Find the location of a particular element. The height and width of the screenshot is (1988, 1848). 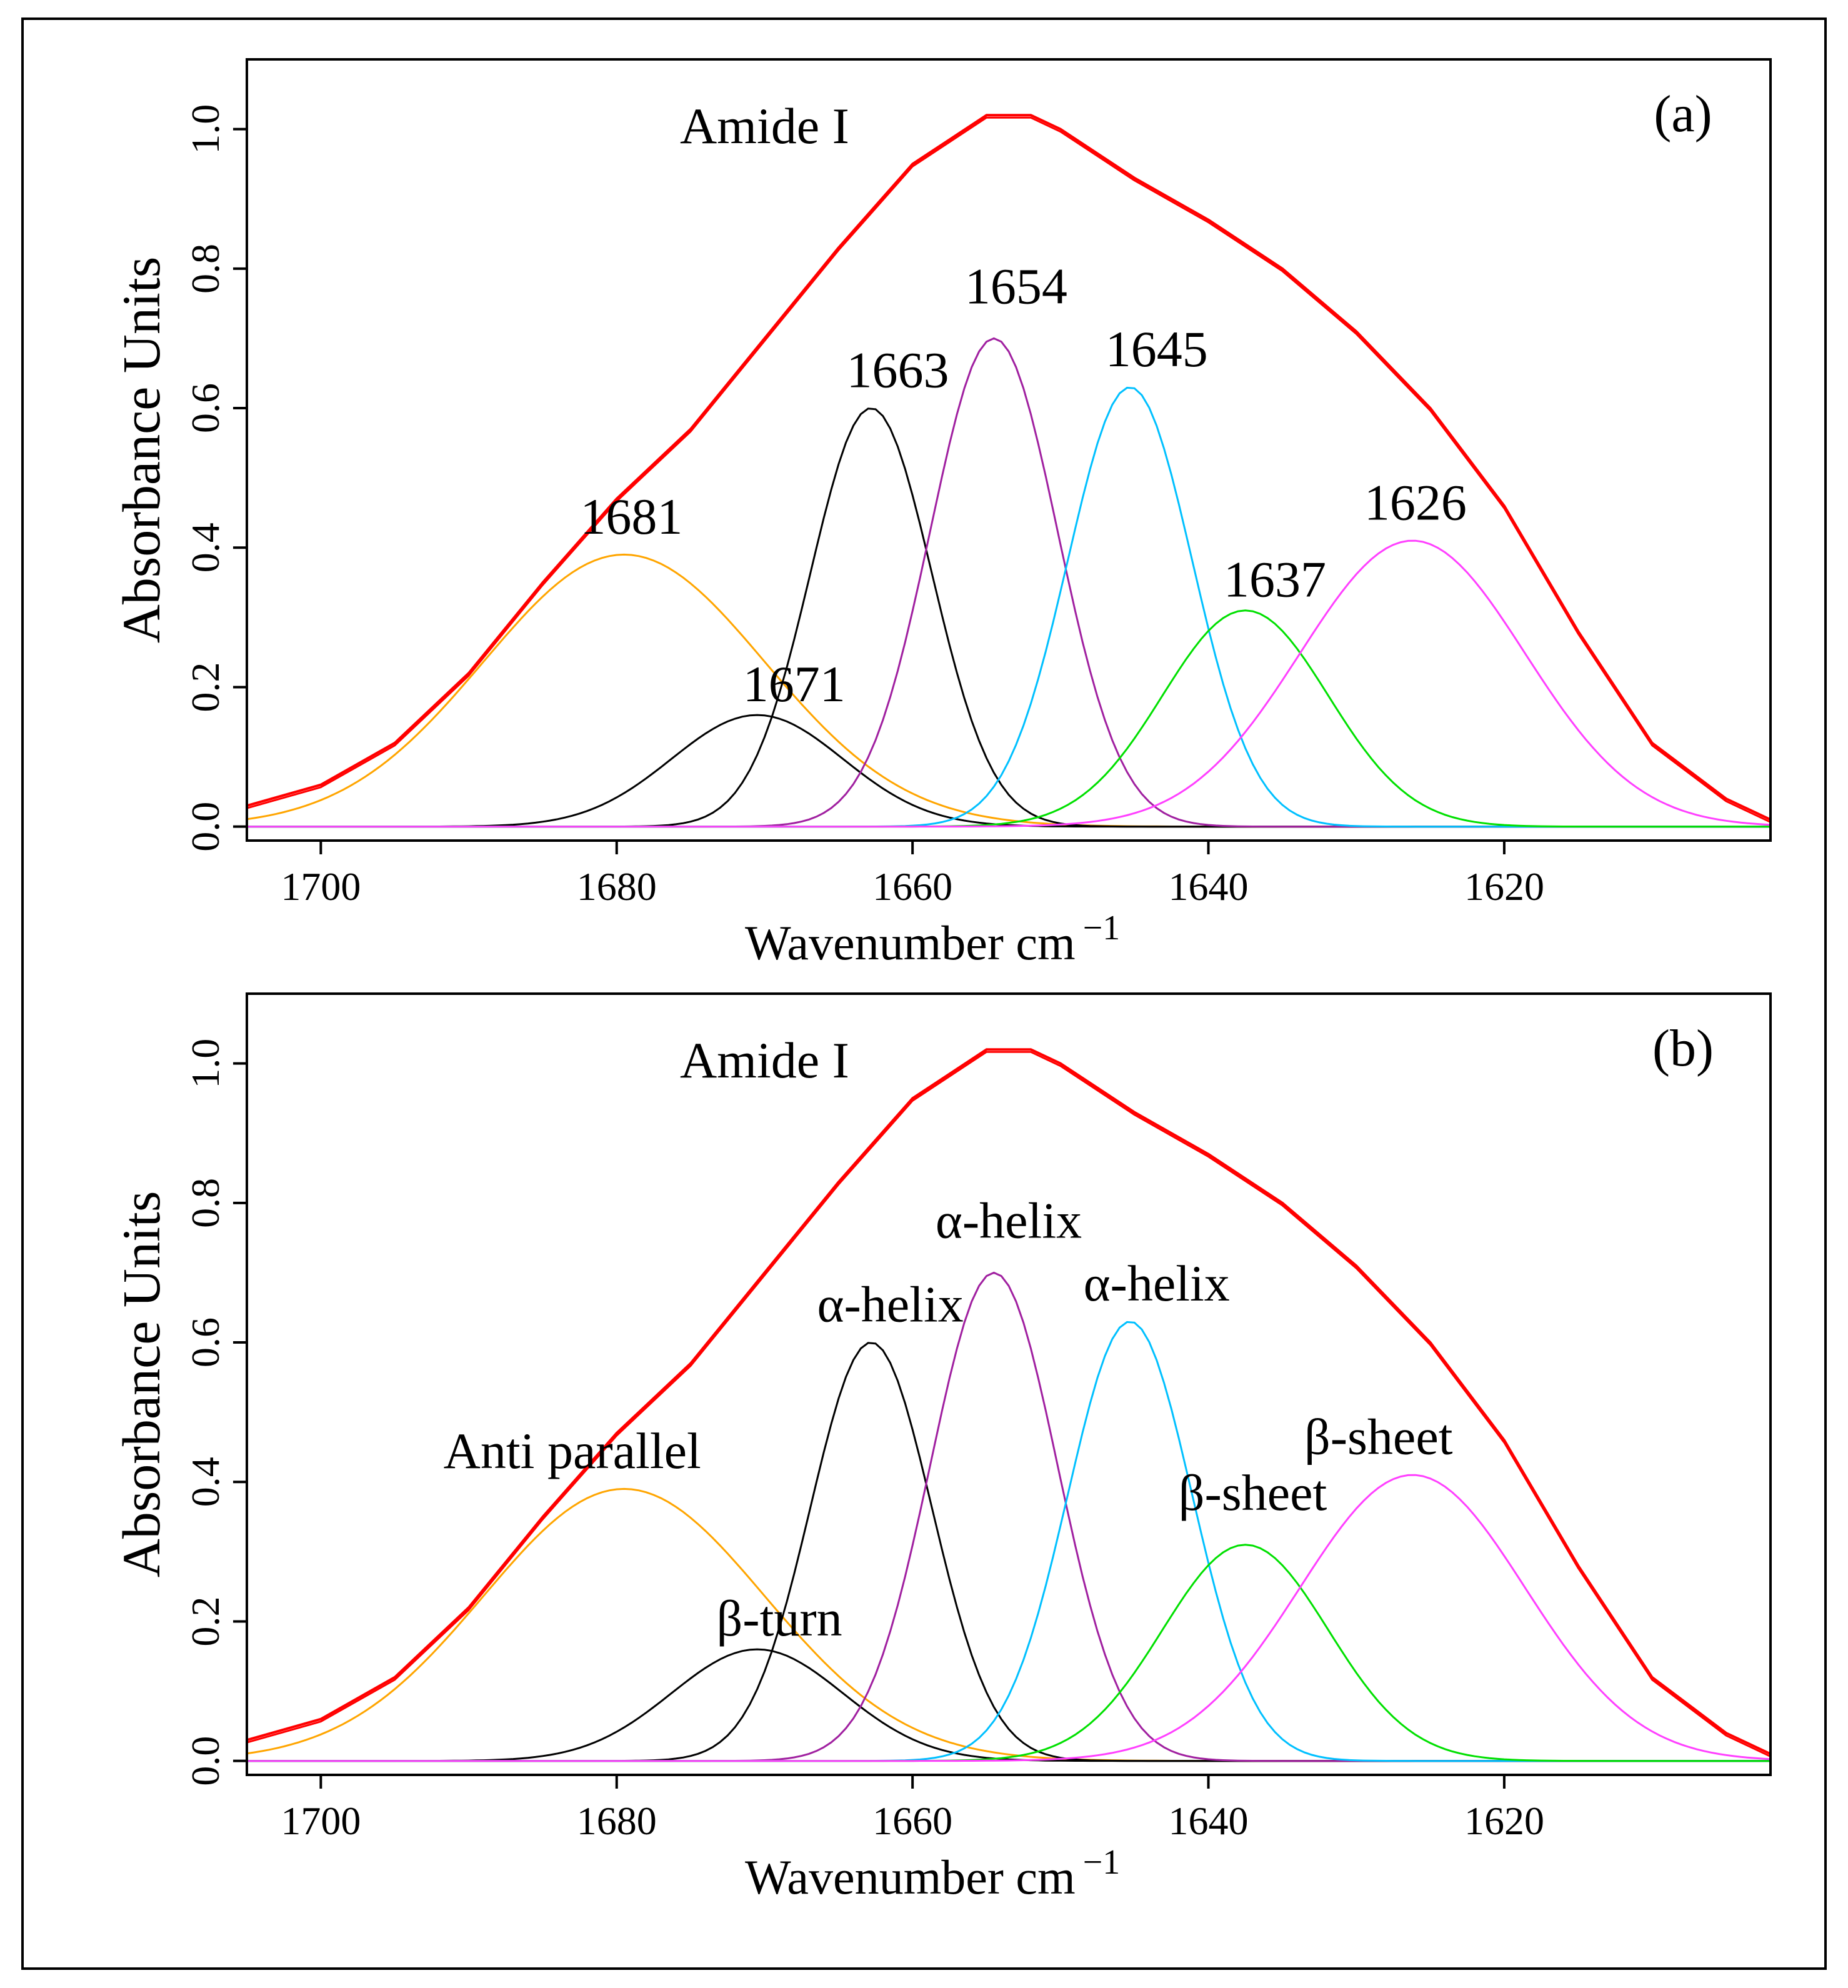

annotation-label-3: α-helix is located at coordinates (890, 1305).